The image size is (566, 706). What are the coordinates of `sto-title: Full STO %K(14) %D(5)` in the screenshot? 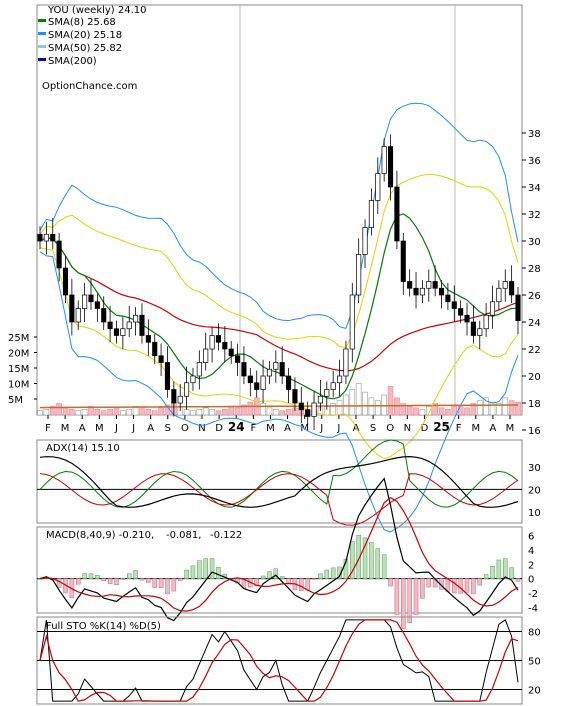 It's located at (103, 626).